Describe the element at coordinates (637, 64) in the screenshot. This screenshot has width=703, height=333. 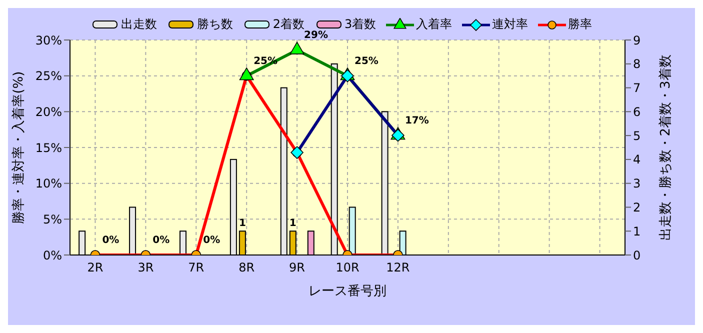
I see `y2-tick-label: 8` at that location.